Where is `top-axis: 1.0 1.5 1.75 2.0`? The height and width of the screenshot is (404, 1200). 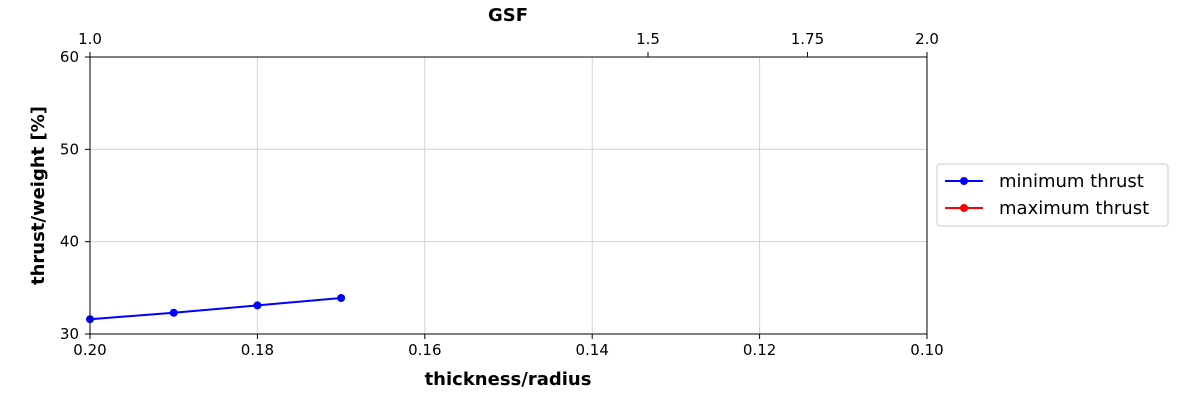
top-axis: 1.0 1.5 1.75 2.0 is located at coordinates (508, 43).